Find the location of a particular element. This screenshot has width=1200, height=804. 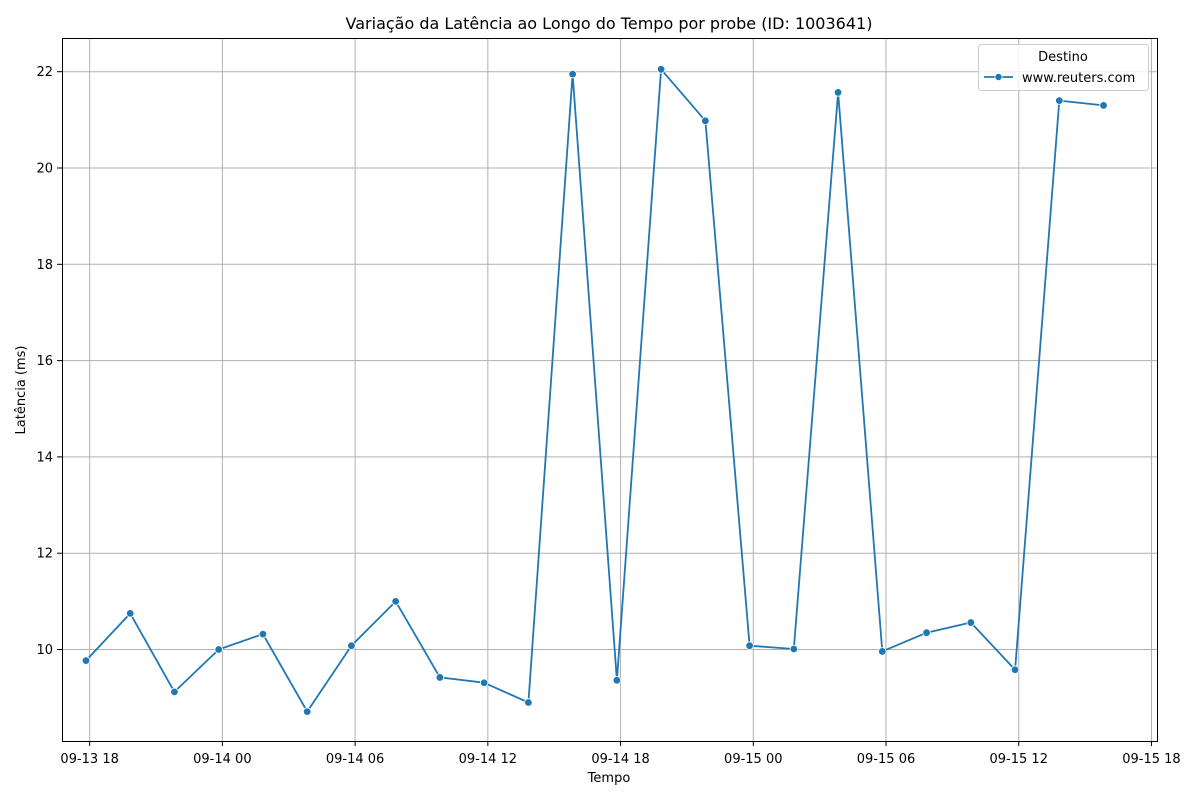

x-tick-label: 09-14 18 is located at coordinates (620, 759).